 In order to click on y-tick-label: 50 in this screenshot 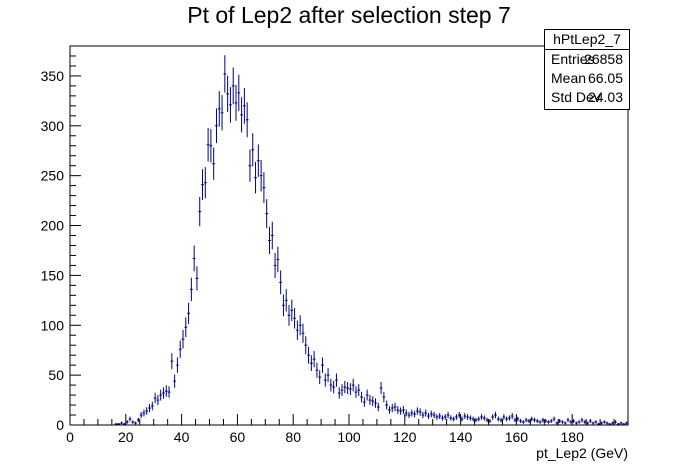, I will do `click(56, 375)`.